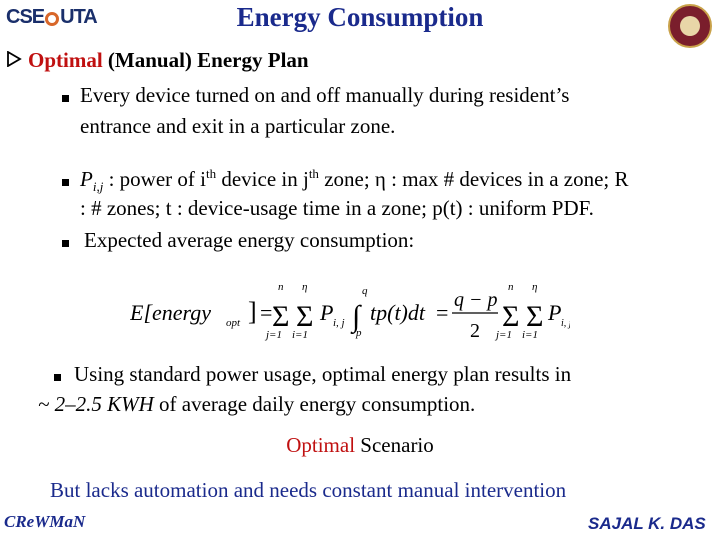 Image resolution: width=720 pixels, height=540 pixels. I want to click on text-segment: of average daily energy consumption., so click(314, 404).